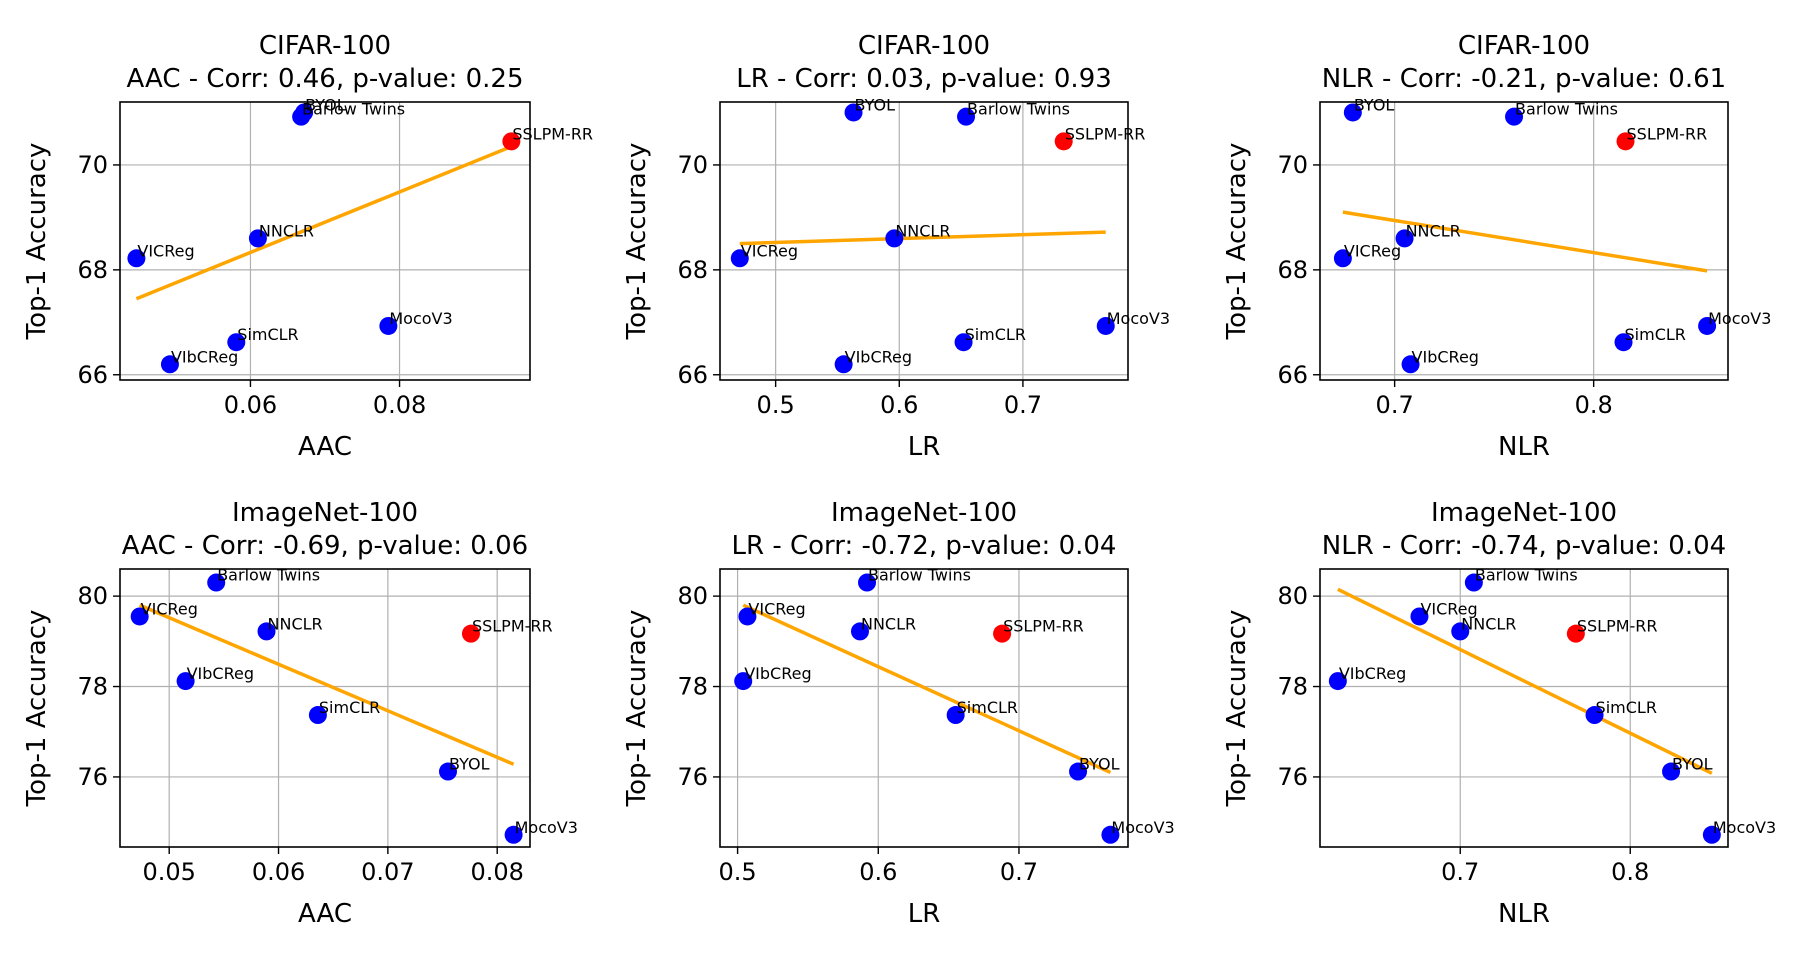  What do you see at coordinates (924, 447) in the screenshot?
I see `x-axis-label: LR` at bounding box center [924, 447].